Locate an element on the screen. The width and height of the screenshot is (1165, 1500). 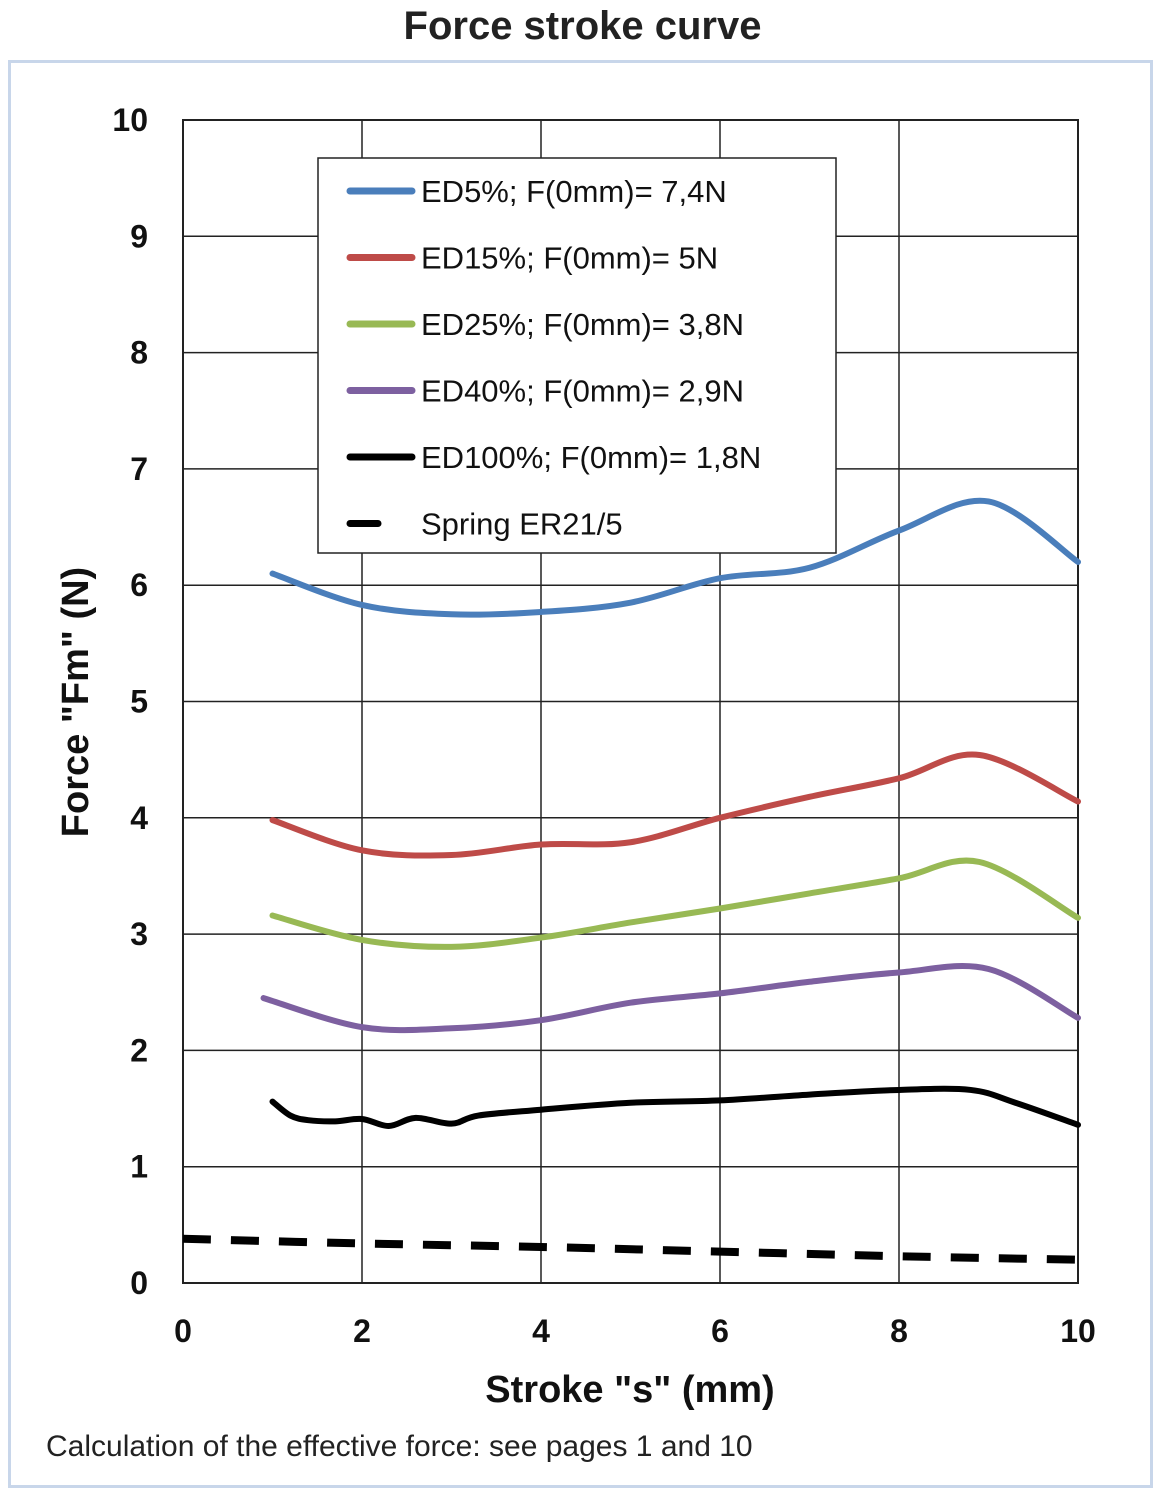
y-tick-label: 9 is located at coordinates (139, 236).